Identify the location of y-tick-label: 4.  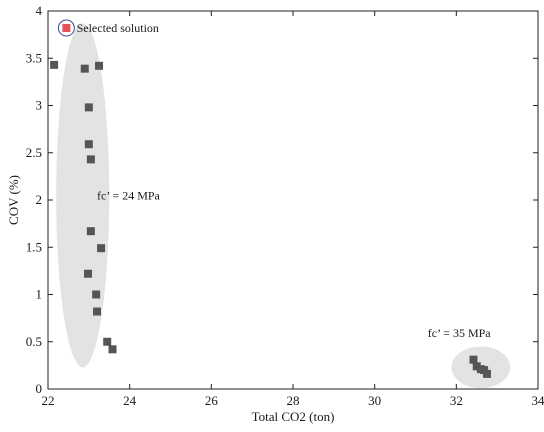
(39, 10).